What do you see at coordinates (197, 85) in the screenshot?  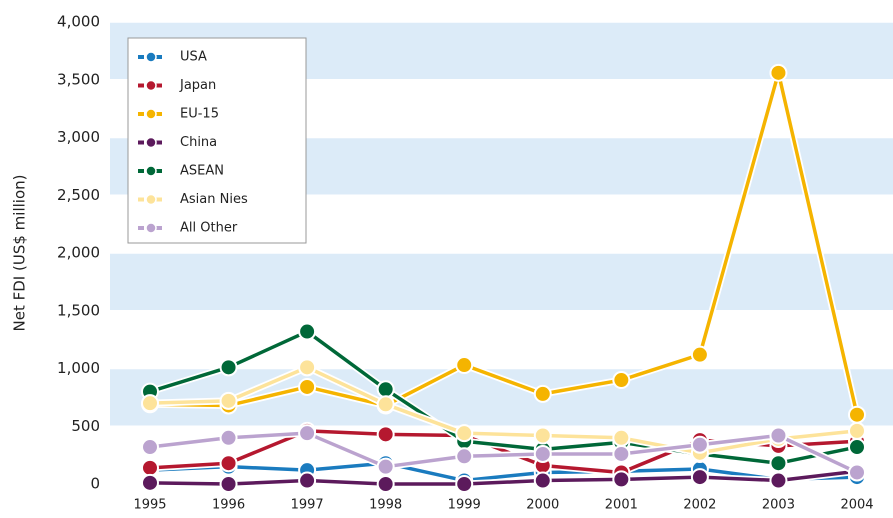 I see `legend-label: Japan` at bounding box center [197, 85].